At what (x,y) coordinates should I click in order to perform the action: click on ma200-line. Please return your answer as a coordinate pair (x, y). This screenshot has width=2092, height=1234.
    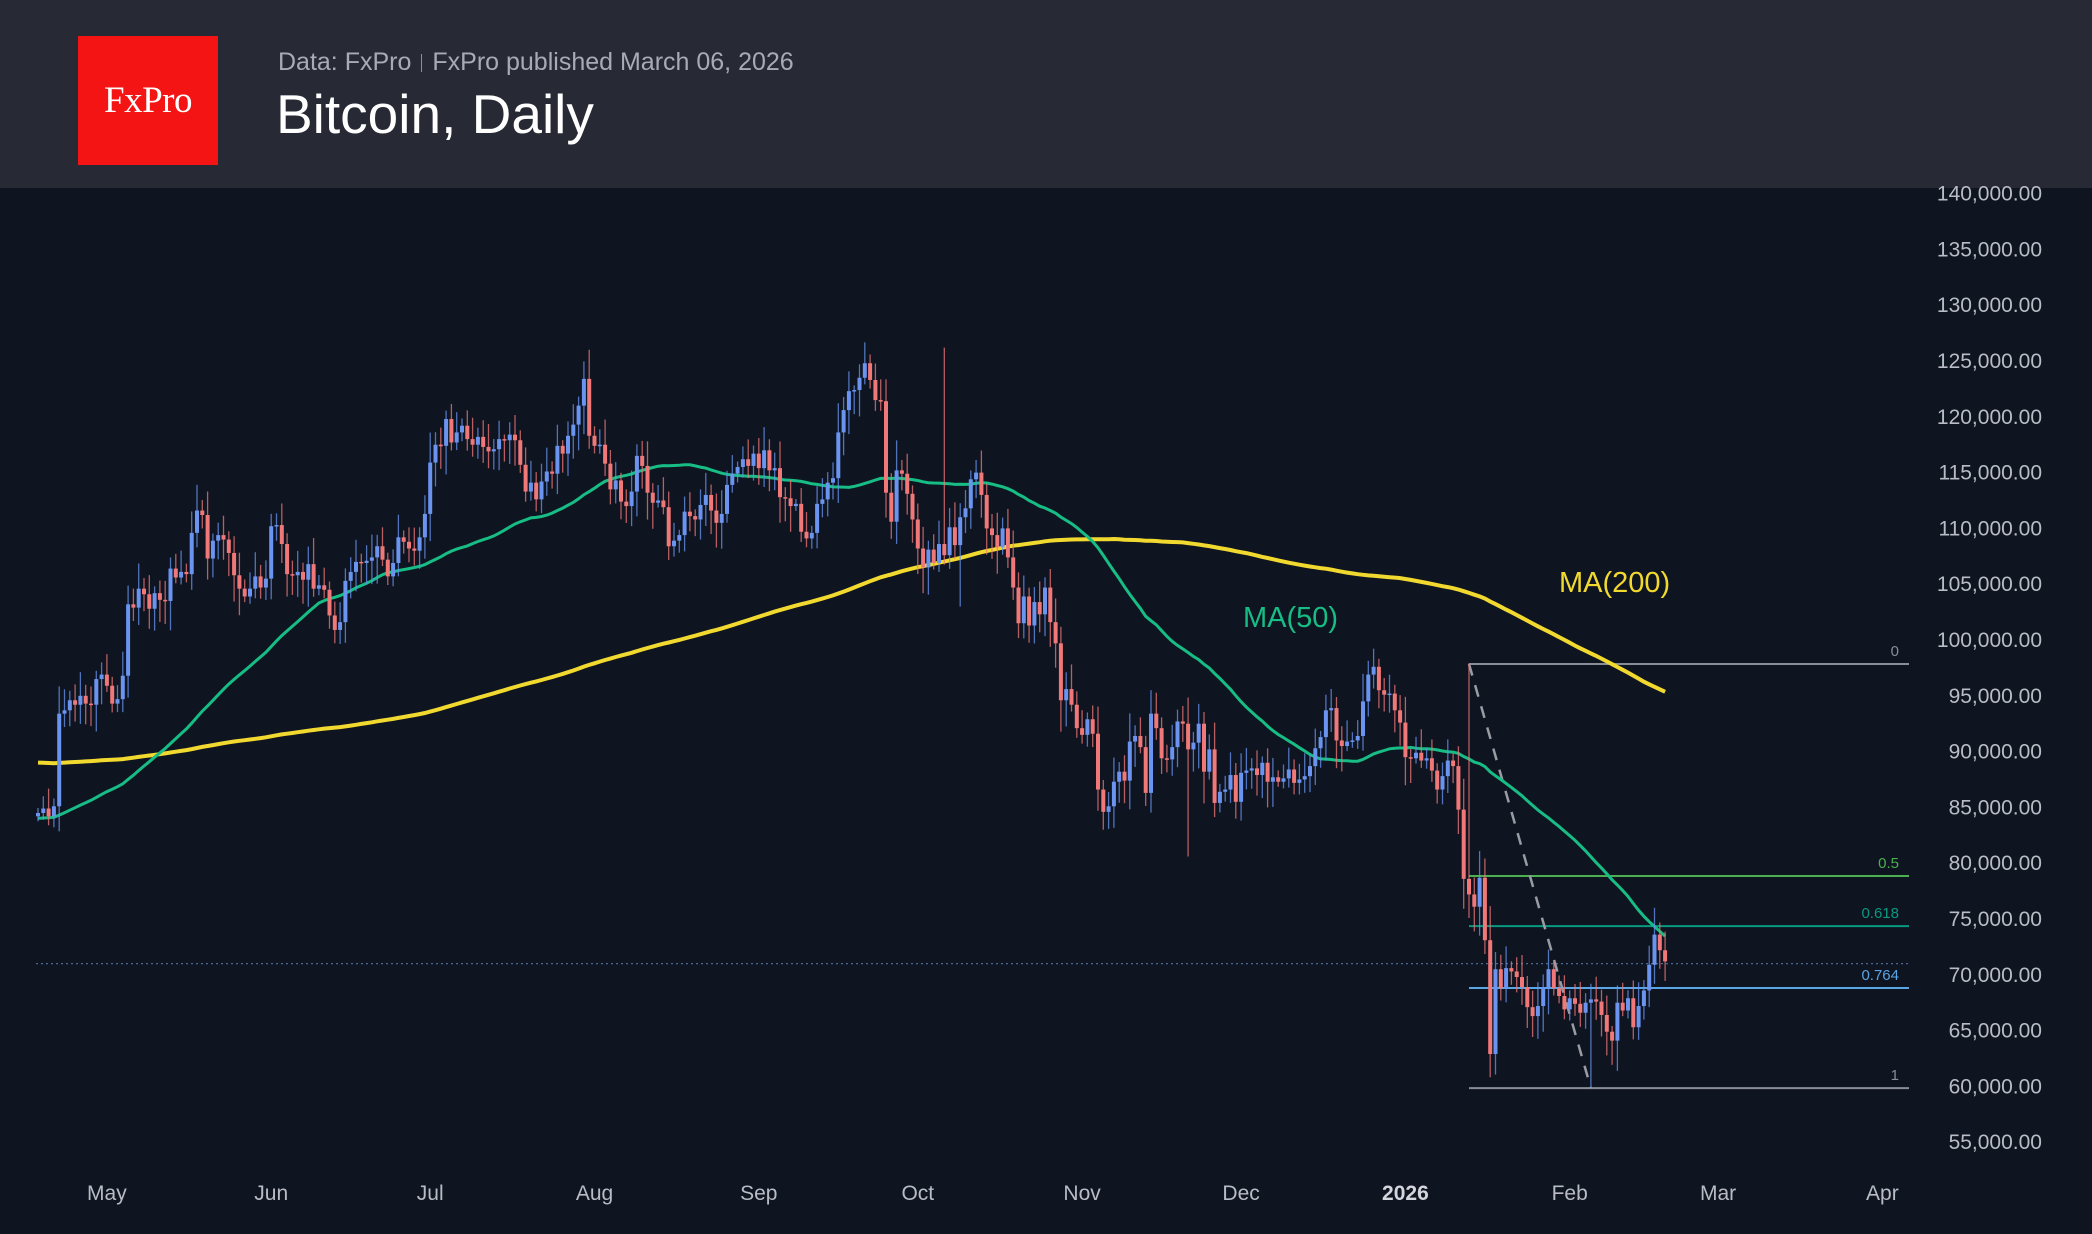
    Looking at the image, I should click on (851, 651).